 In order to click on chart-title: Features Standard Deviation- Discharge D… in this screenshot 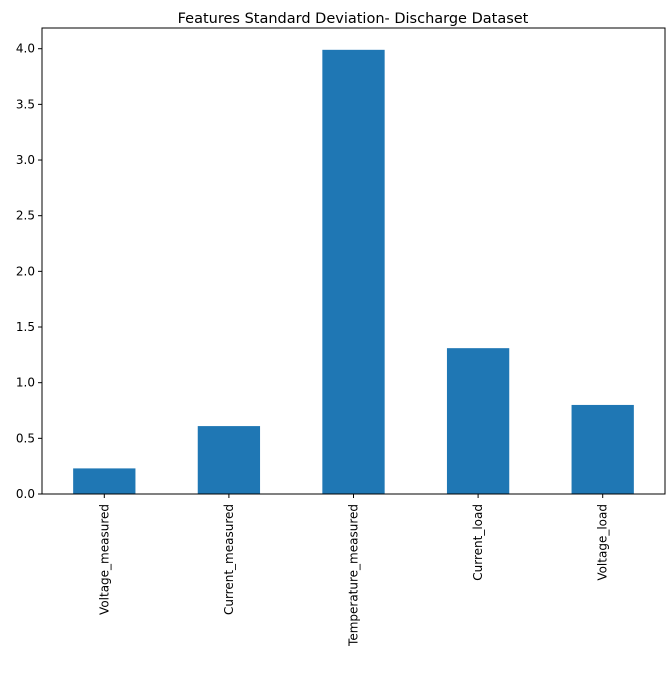, I will do `click(353, 19)`.